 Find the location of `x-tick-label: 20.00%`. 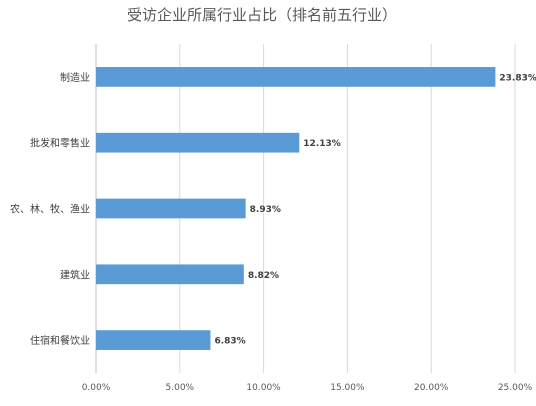

x-tick-label: 20.00% is located at coordinates (431, 388).